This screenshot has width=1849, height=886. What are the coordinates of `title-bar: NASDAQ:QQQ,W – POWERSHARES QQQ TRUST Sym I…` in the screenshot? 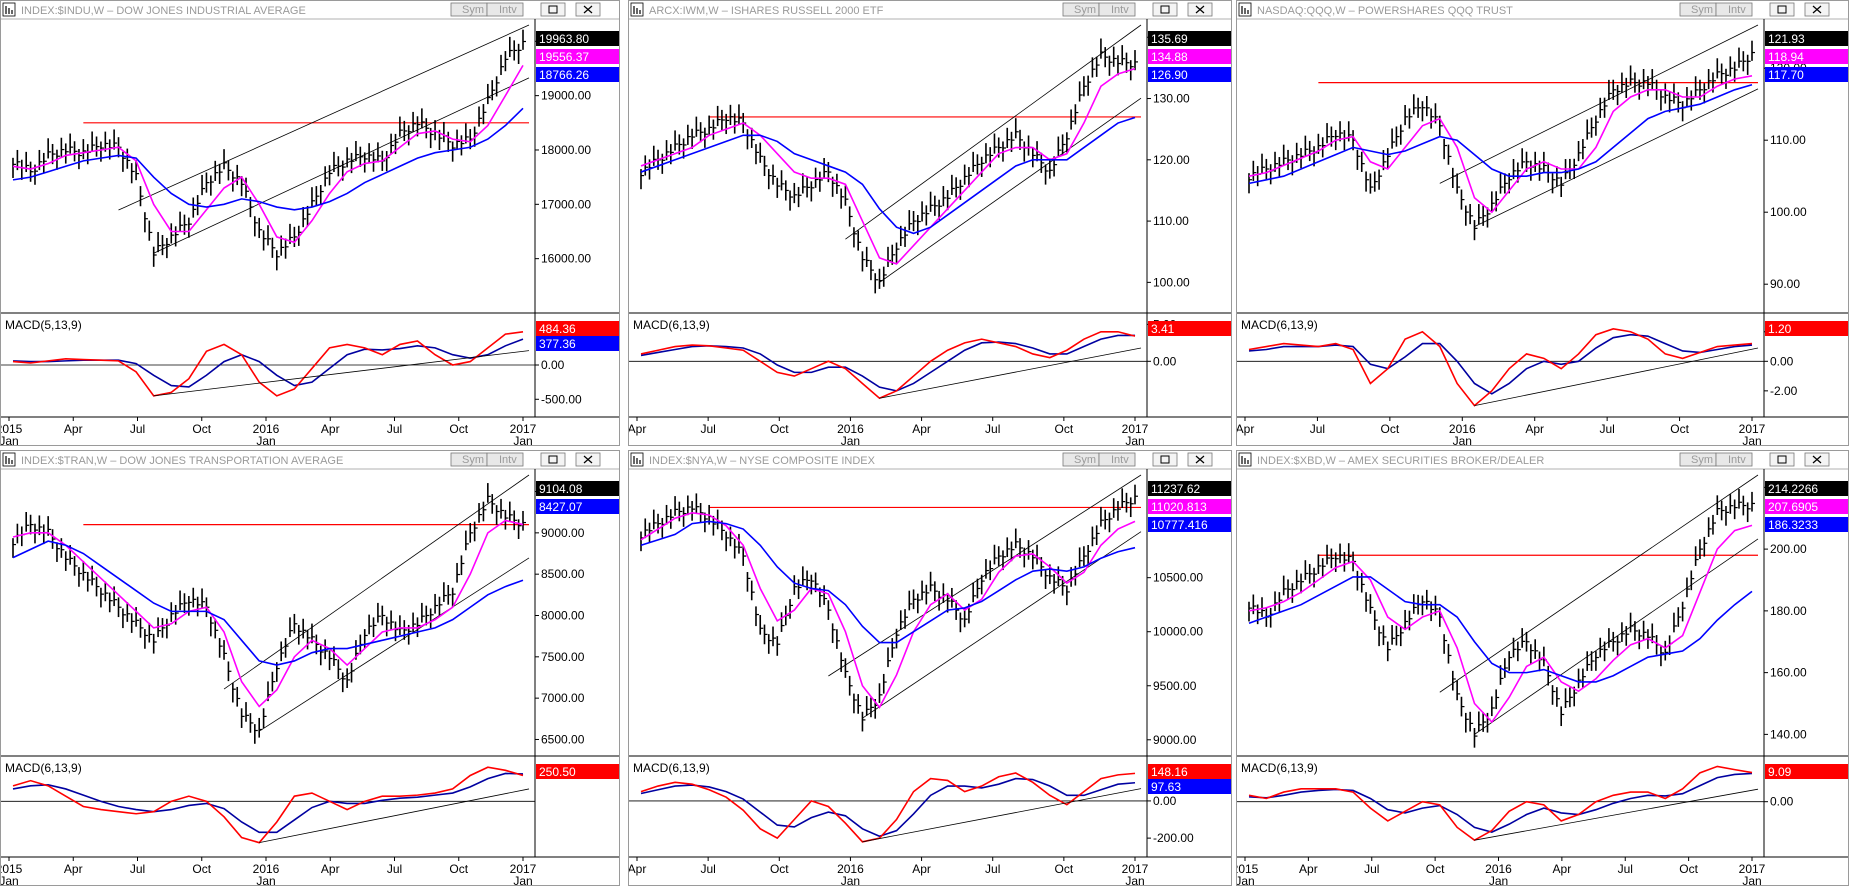 It's located at (1542, 10).